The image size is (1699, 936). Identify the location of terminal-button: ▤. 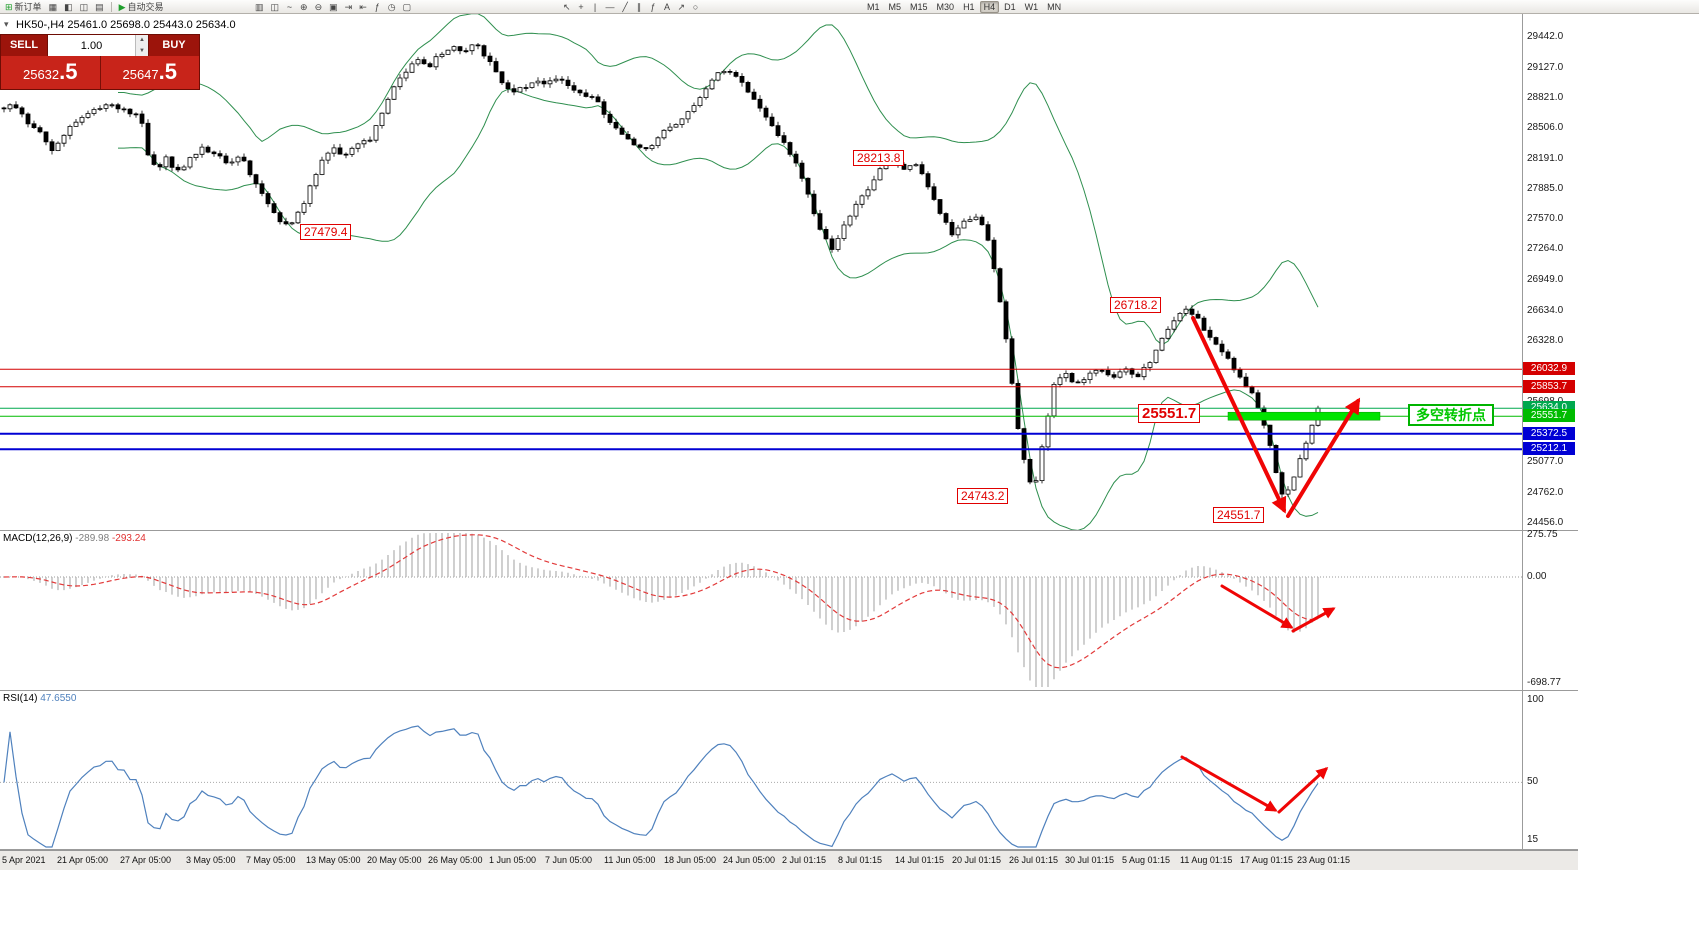
(99, 7).